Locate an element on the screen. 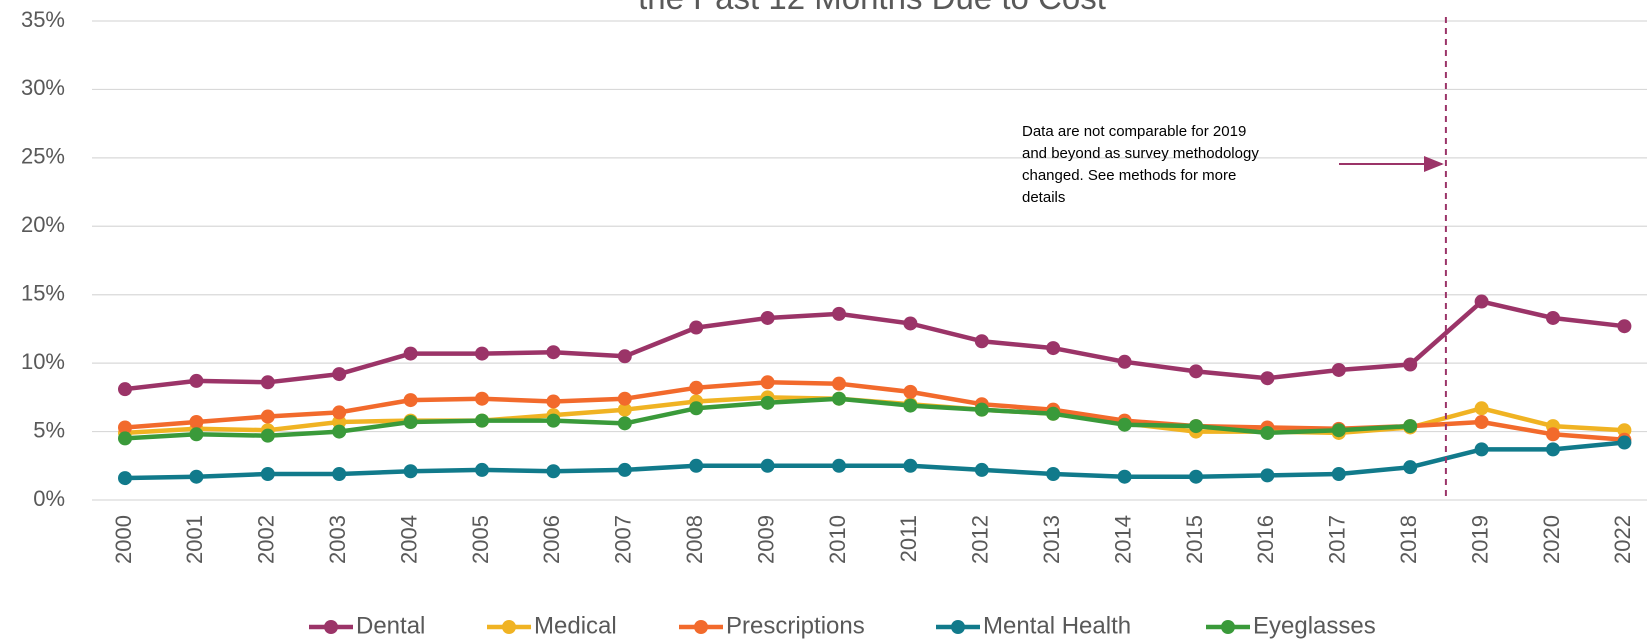  x-tick-label: 2019 is located at coordinates (1479, 539).